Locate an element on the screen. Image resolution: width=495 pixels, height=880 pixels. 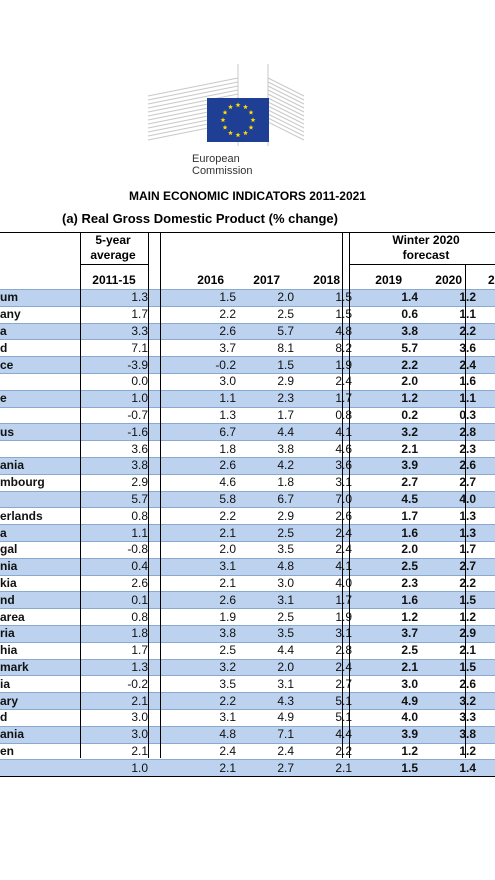
value-2019: 1.6 is located at coordinates (389, 533).